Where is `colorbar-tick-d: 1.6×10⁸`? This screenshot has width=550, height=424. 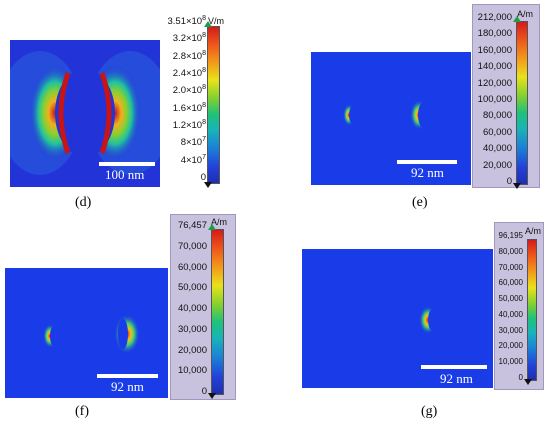
colorbar-tick-d: 1.6×10⁸ is located at coordinates (189, 107).